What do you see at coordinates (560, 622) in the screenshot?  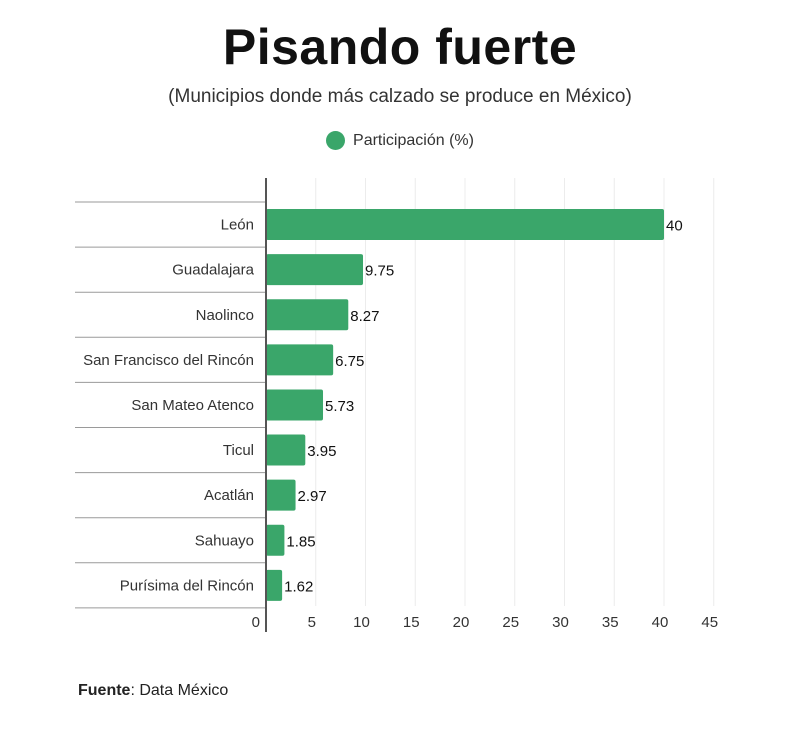 I see `x-tick-label: 30` at bounding box center [560, 622].